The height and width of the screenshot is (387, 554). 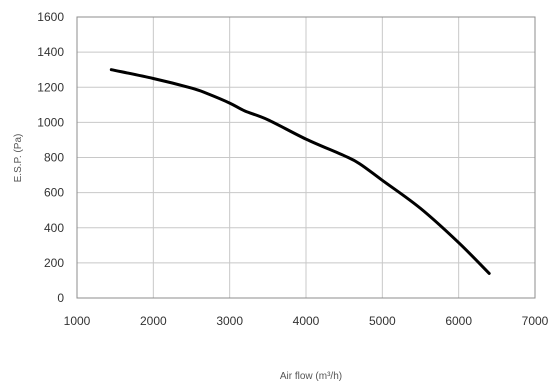 I want to click on y-tick-label: 1600, so click(x=50, y=17).